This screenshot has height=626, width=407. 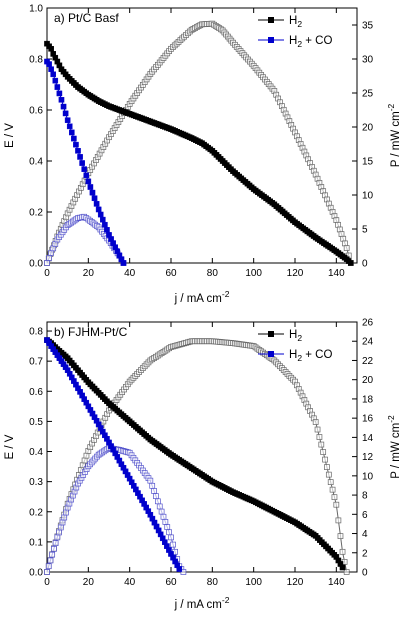 I want to click on y-left-tick-label: 0.7, so click(x=36, y=362).